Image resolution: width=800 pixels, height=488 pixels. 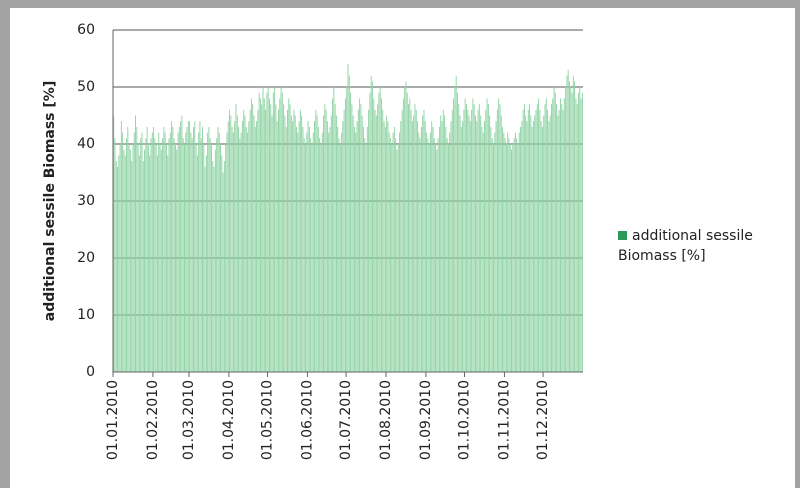 I want to click on x-tick-label: 01.03.2010, so click(x=189, y=420).